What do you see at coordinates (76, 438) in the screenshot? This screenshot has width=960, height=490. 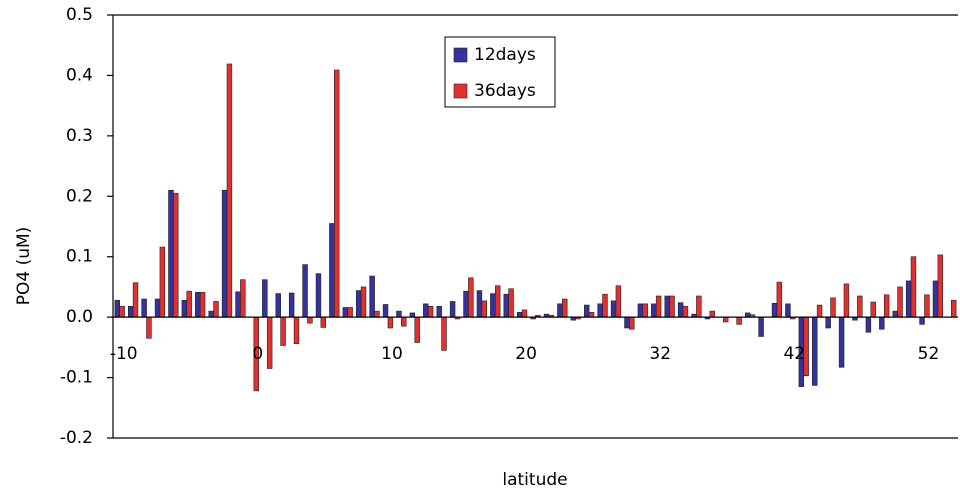 I see `y-tick-label: -0.2` at bounding box center [76, 438].